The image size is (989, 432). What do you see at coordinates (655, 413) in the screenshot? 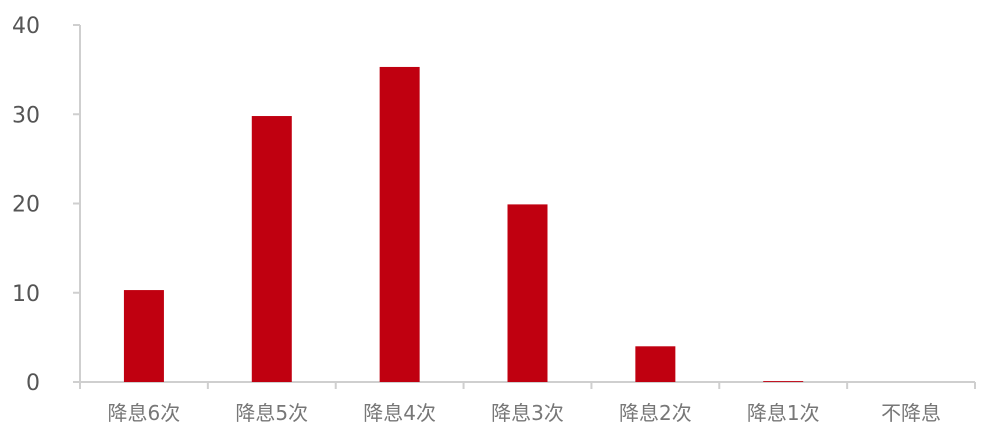
I see `category-label: 降息2次` at bounding box center [655, 413].